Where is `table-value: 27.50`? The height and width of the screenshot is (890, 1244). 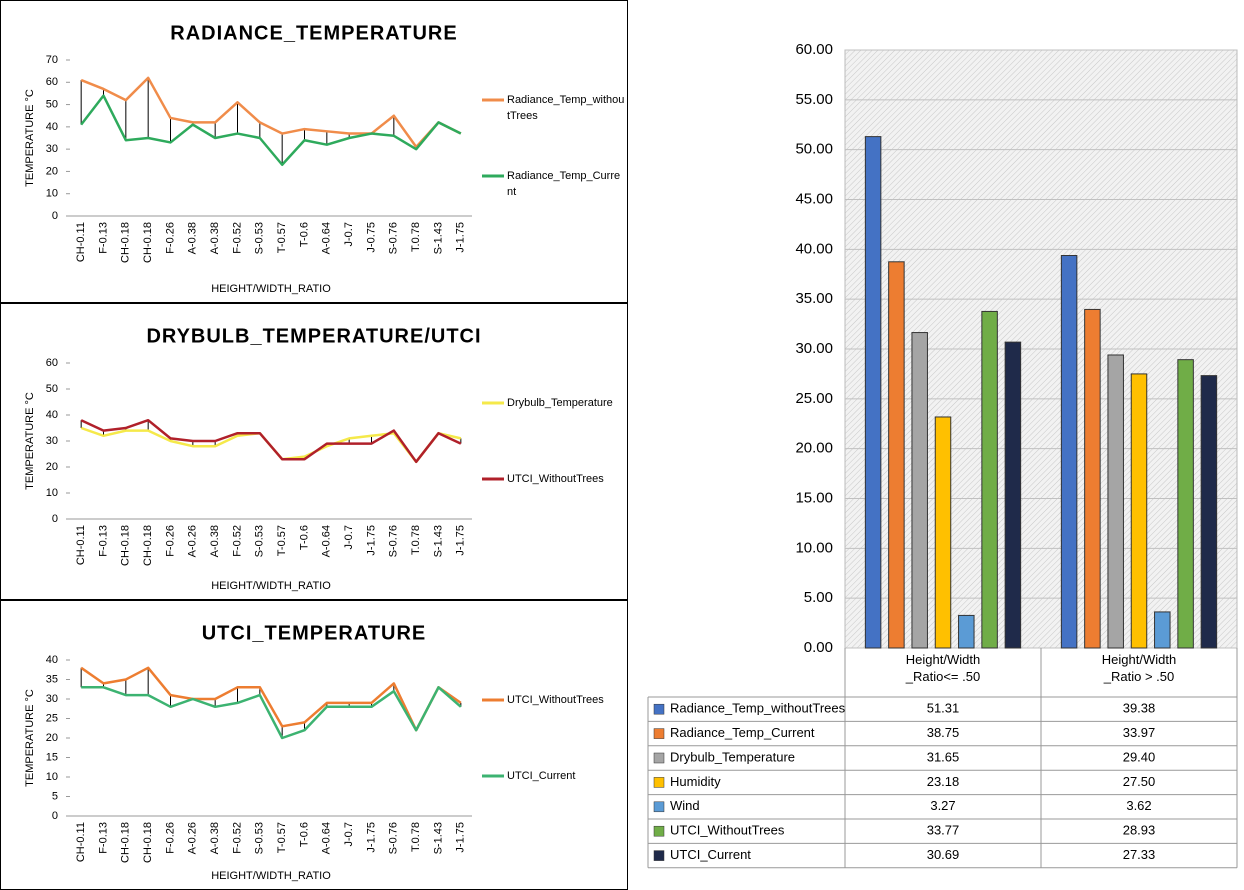 table-value: 27.50 is located at coordinates (1139, 781).